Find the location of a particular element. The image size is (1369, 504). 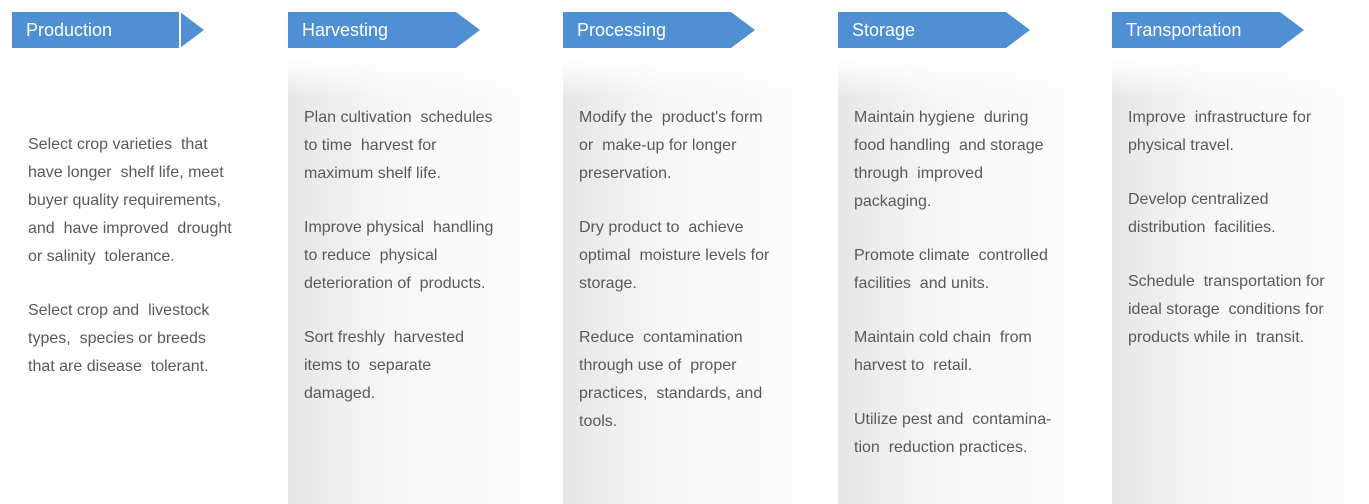

column-title: Processing is located at coordinates (621, 30).